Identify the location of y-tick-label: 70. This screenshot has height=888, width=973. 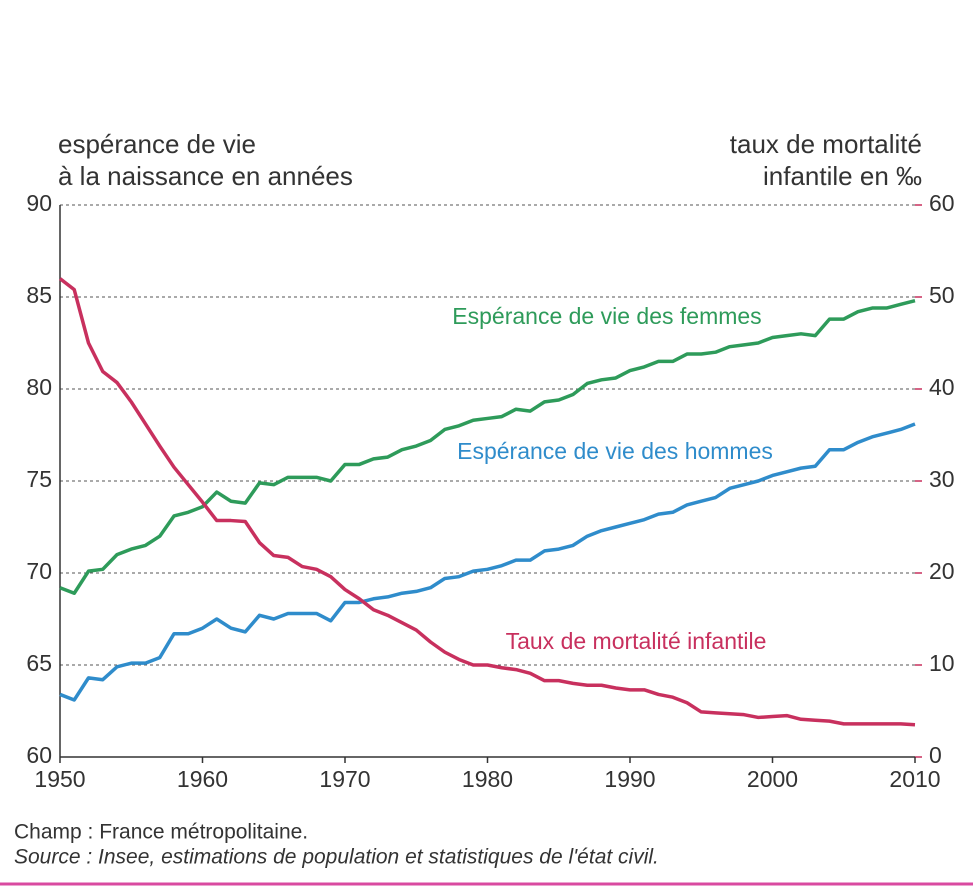
(39, 571).